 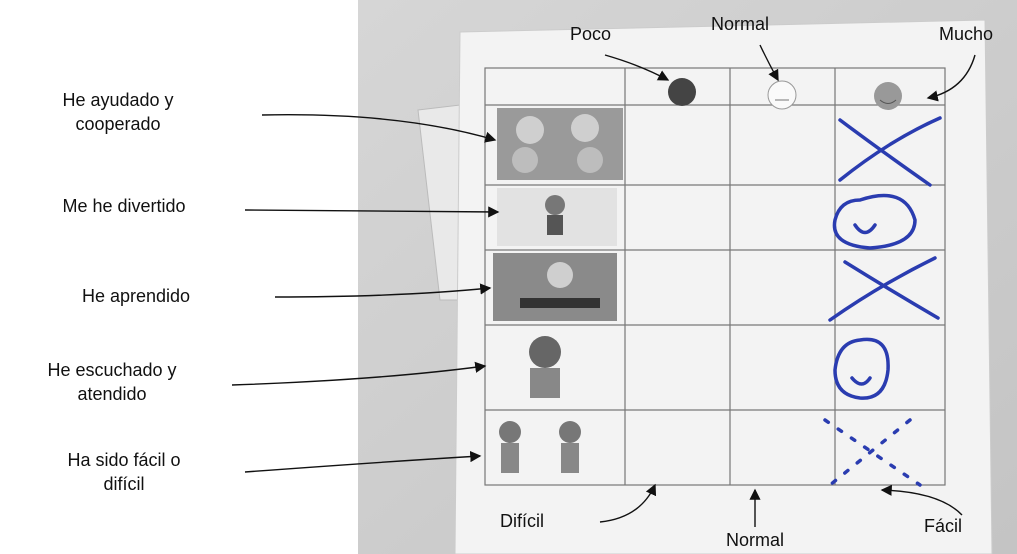 I want to click on row-label: atendido, so click(x=111, y=394).